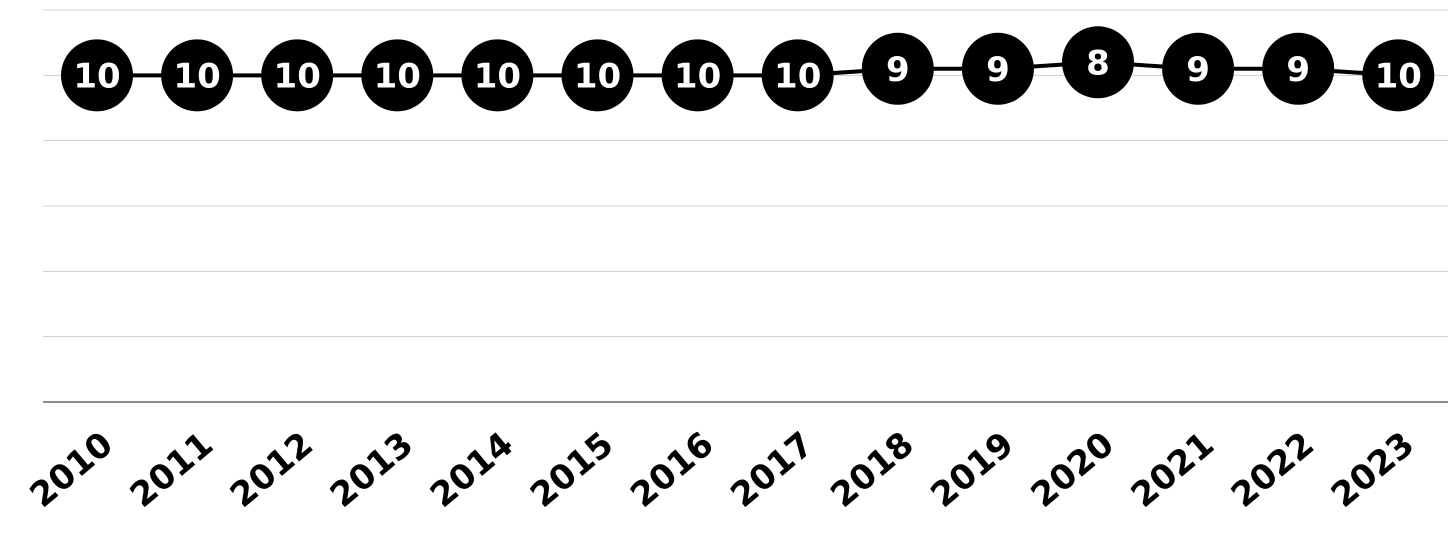  I want to click on x-tick-label: 2011, so click(172, 469).